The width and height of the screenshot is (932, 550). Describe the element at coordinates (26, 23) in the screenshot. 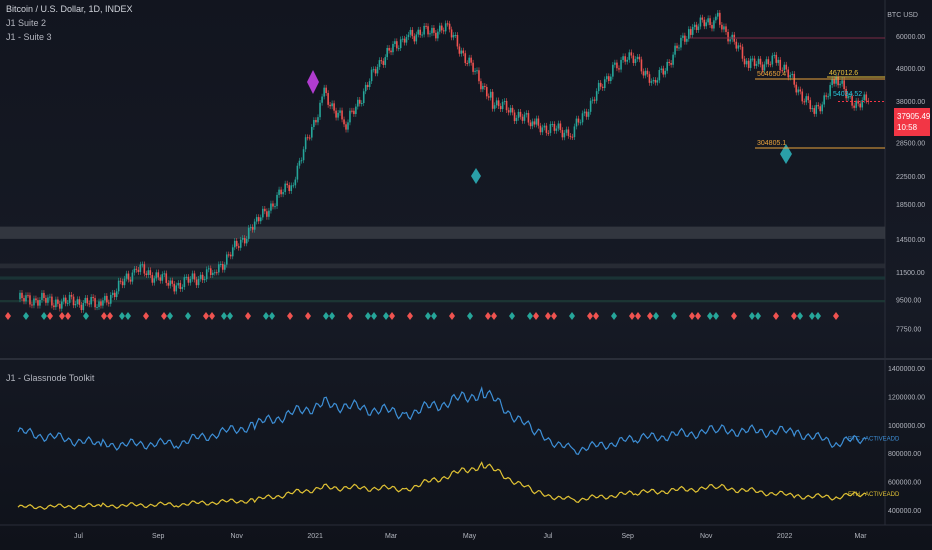

I see `overlay-legend-suite-2: J1 Suite 2` at that location.